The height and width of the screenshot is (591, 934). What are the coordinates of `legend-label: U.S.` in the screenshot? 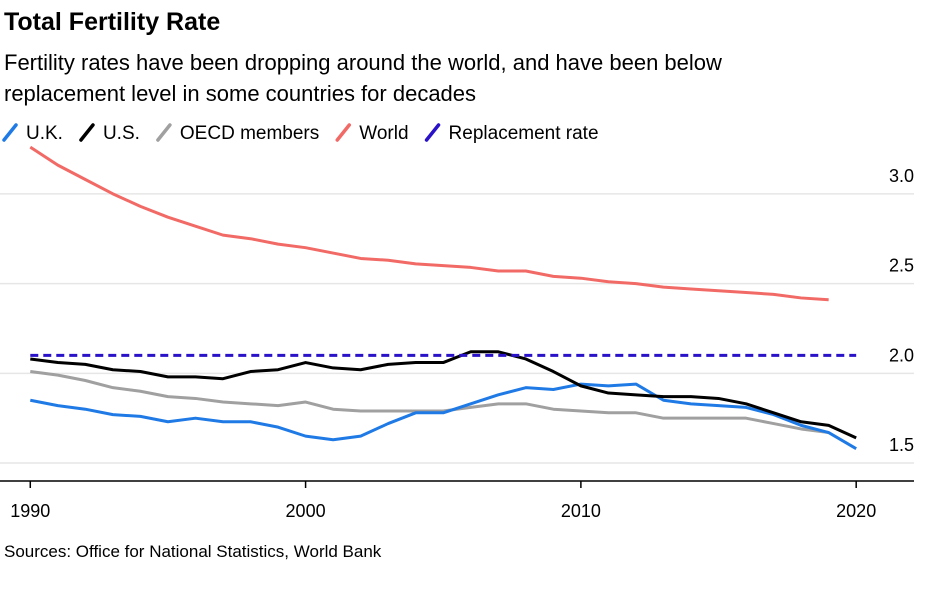 It's located at (121, 133).